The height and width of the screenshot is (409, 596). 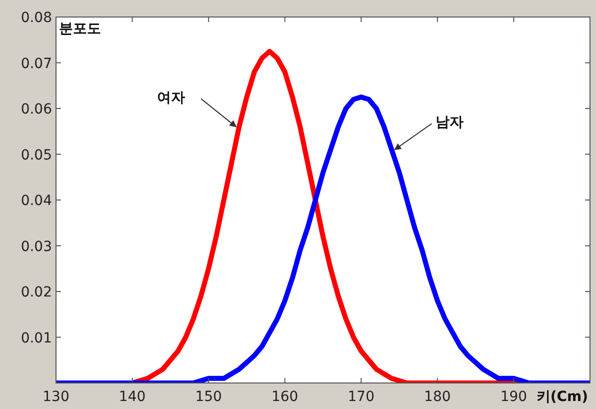 I want to click on y-tick-label: 0.01, so click(x=36, y=338).